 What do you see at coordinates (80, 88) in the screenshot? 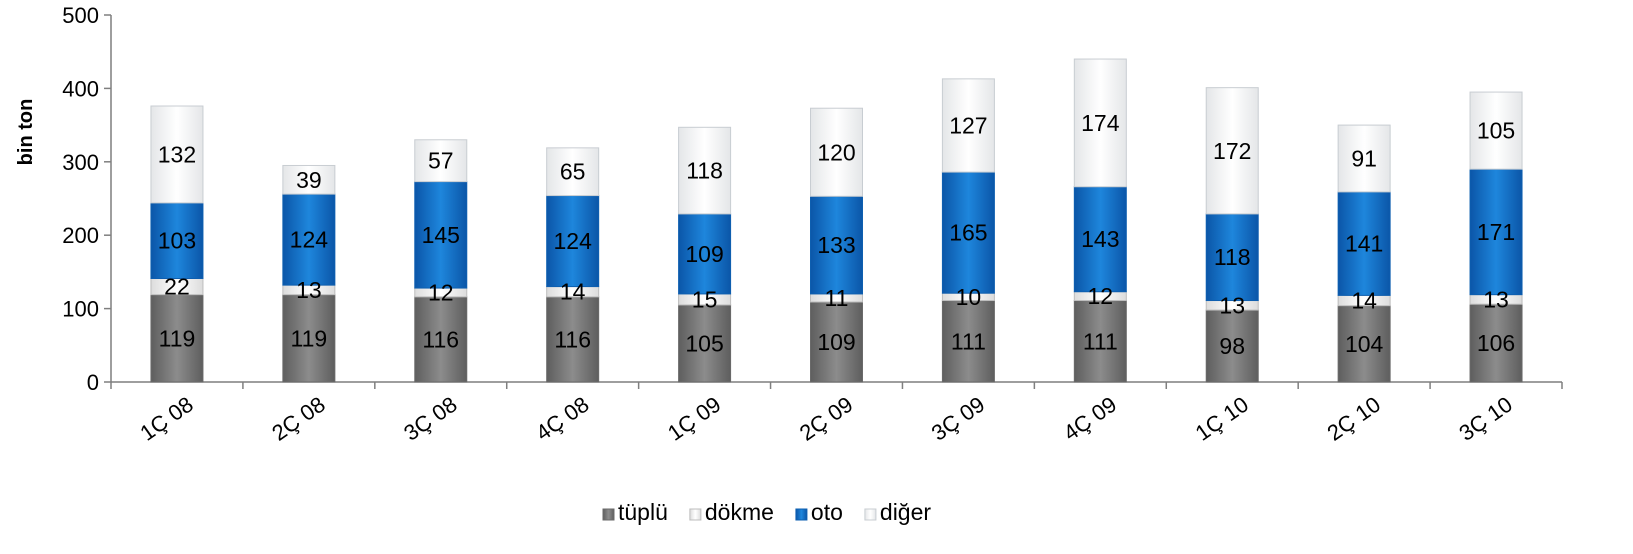
I see `y-tick-label: 400` at bounding box center [80, 88].